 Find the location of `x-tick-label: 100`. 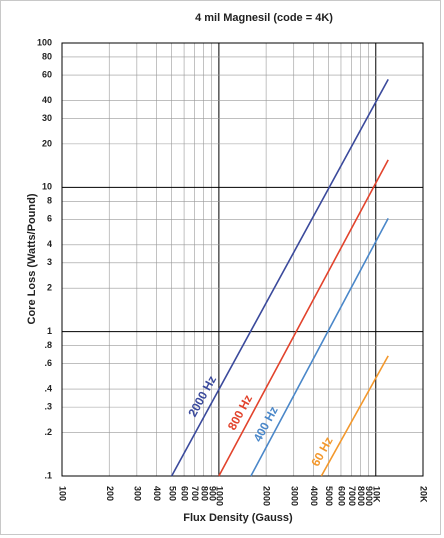

x-tick-label: 100 is located at coordinates (63, 493).